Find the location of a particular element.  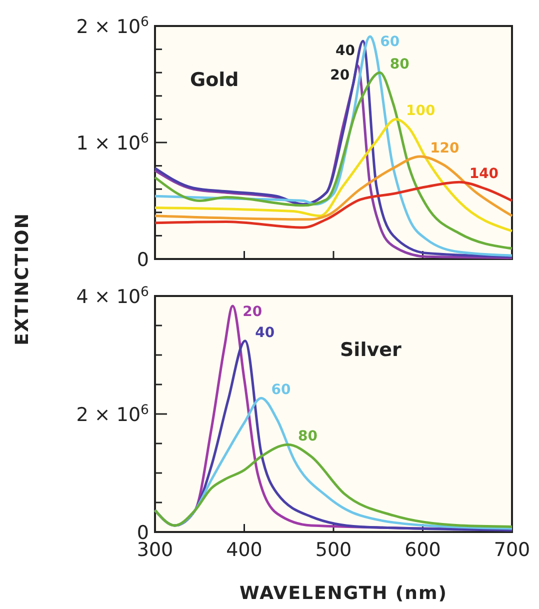

x-tick-label: 600 is located at coordinates (422, 550).